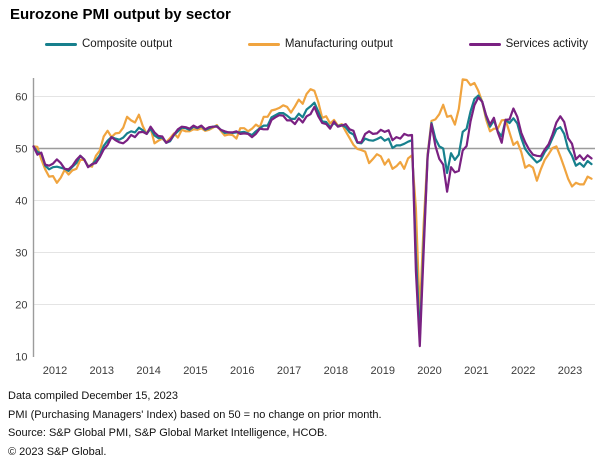  Describe the element at coordinates (263, 44) in the screenshot. I see `manufacturing-line-swatch-icon` at that location.